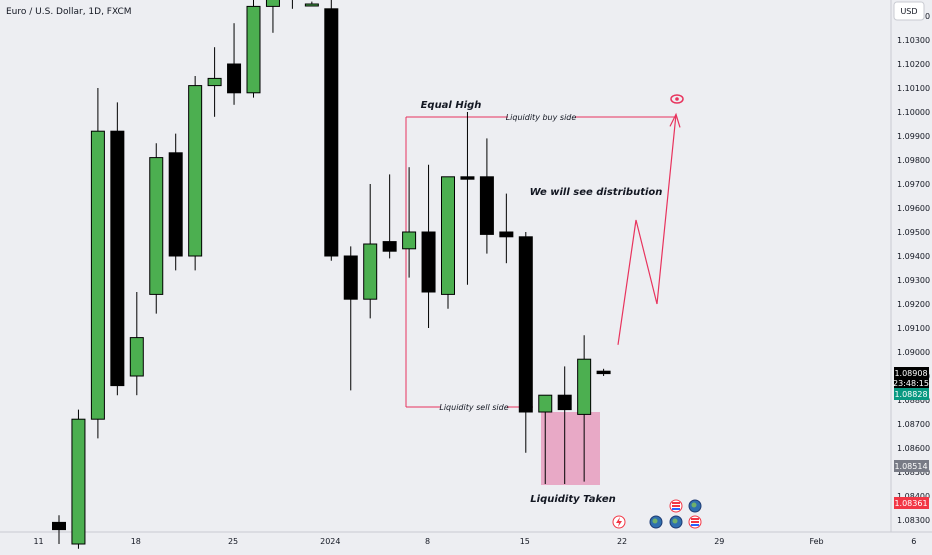 This screenshot has height=555, width=932. What do you see at coordinates (913, 352) in the screenshot?
I see `price-tick-label: 1.09000` at bounding box center [913, 352].